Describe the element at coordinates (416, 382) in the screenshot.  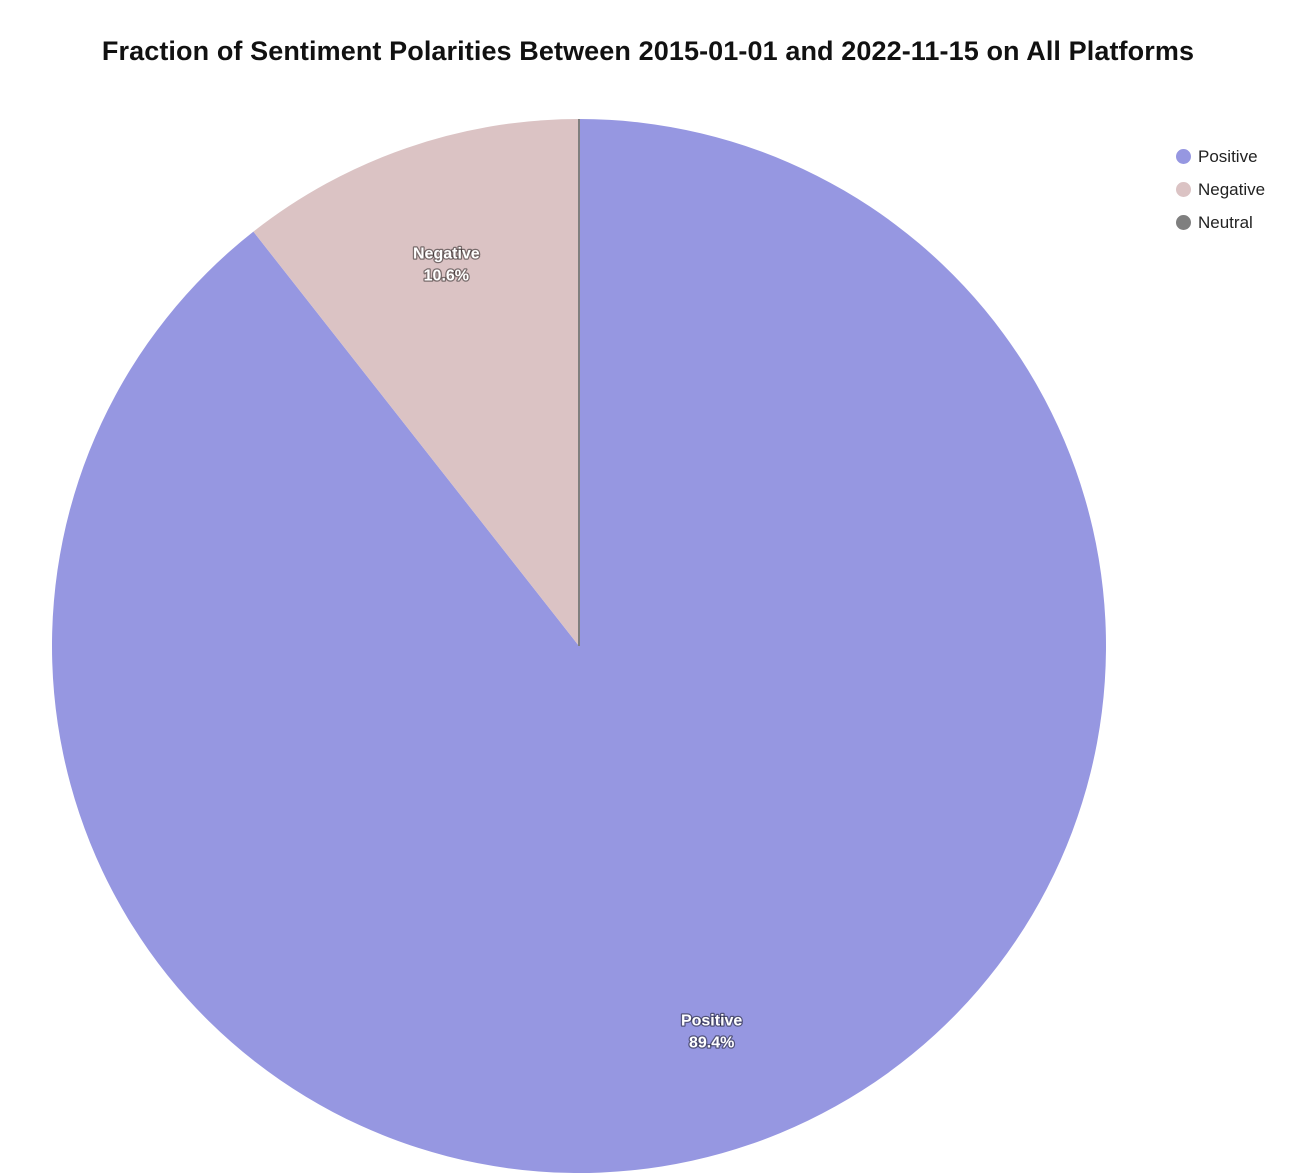
I see `pie-slice-negative` at that location.